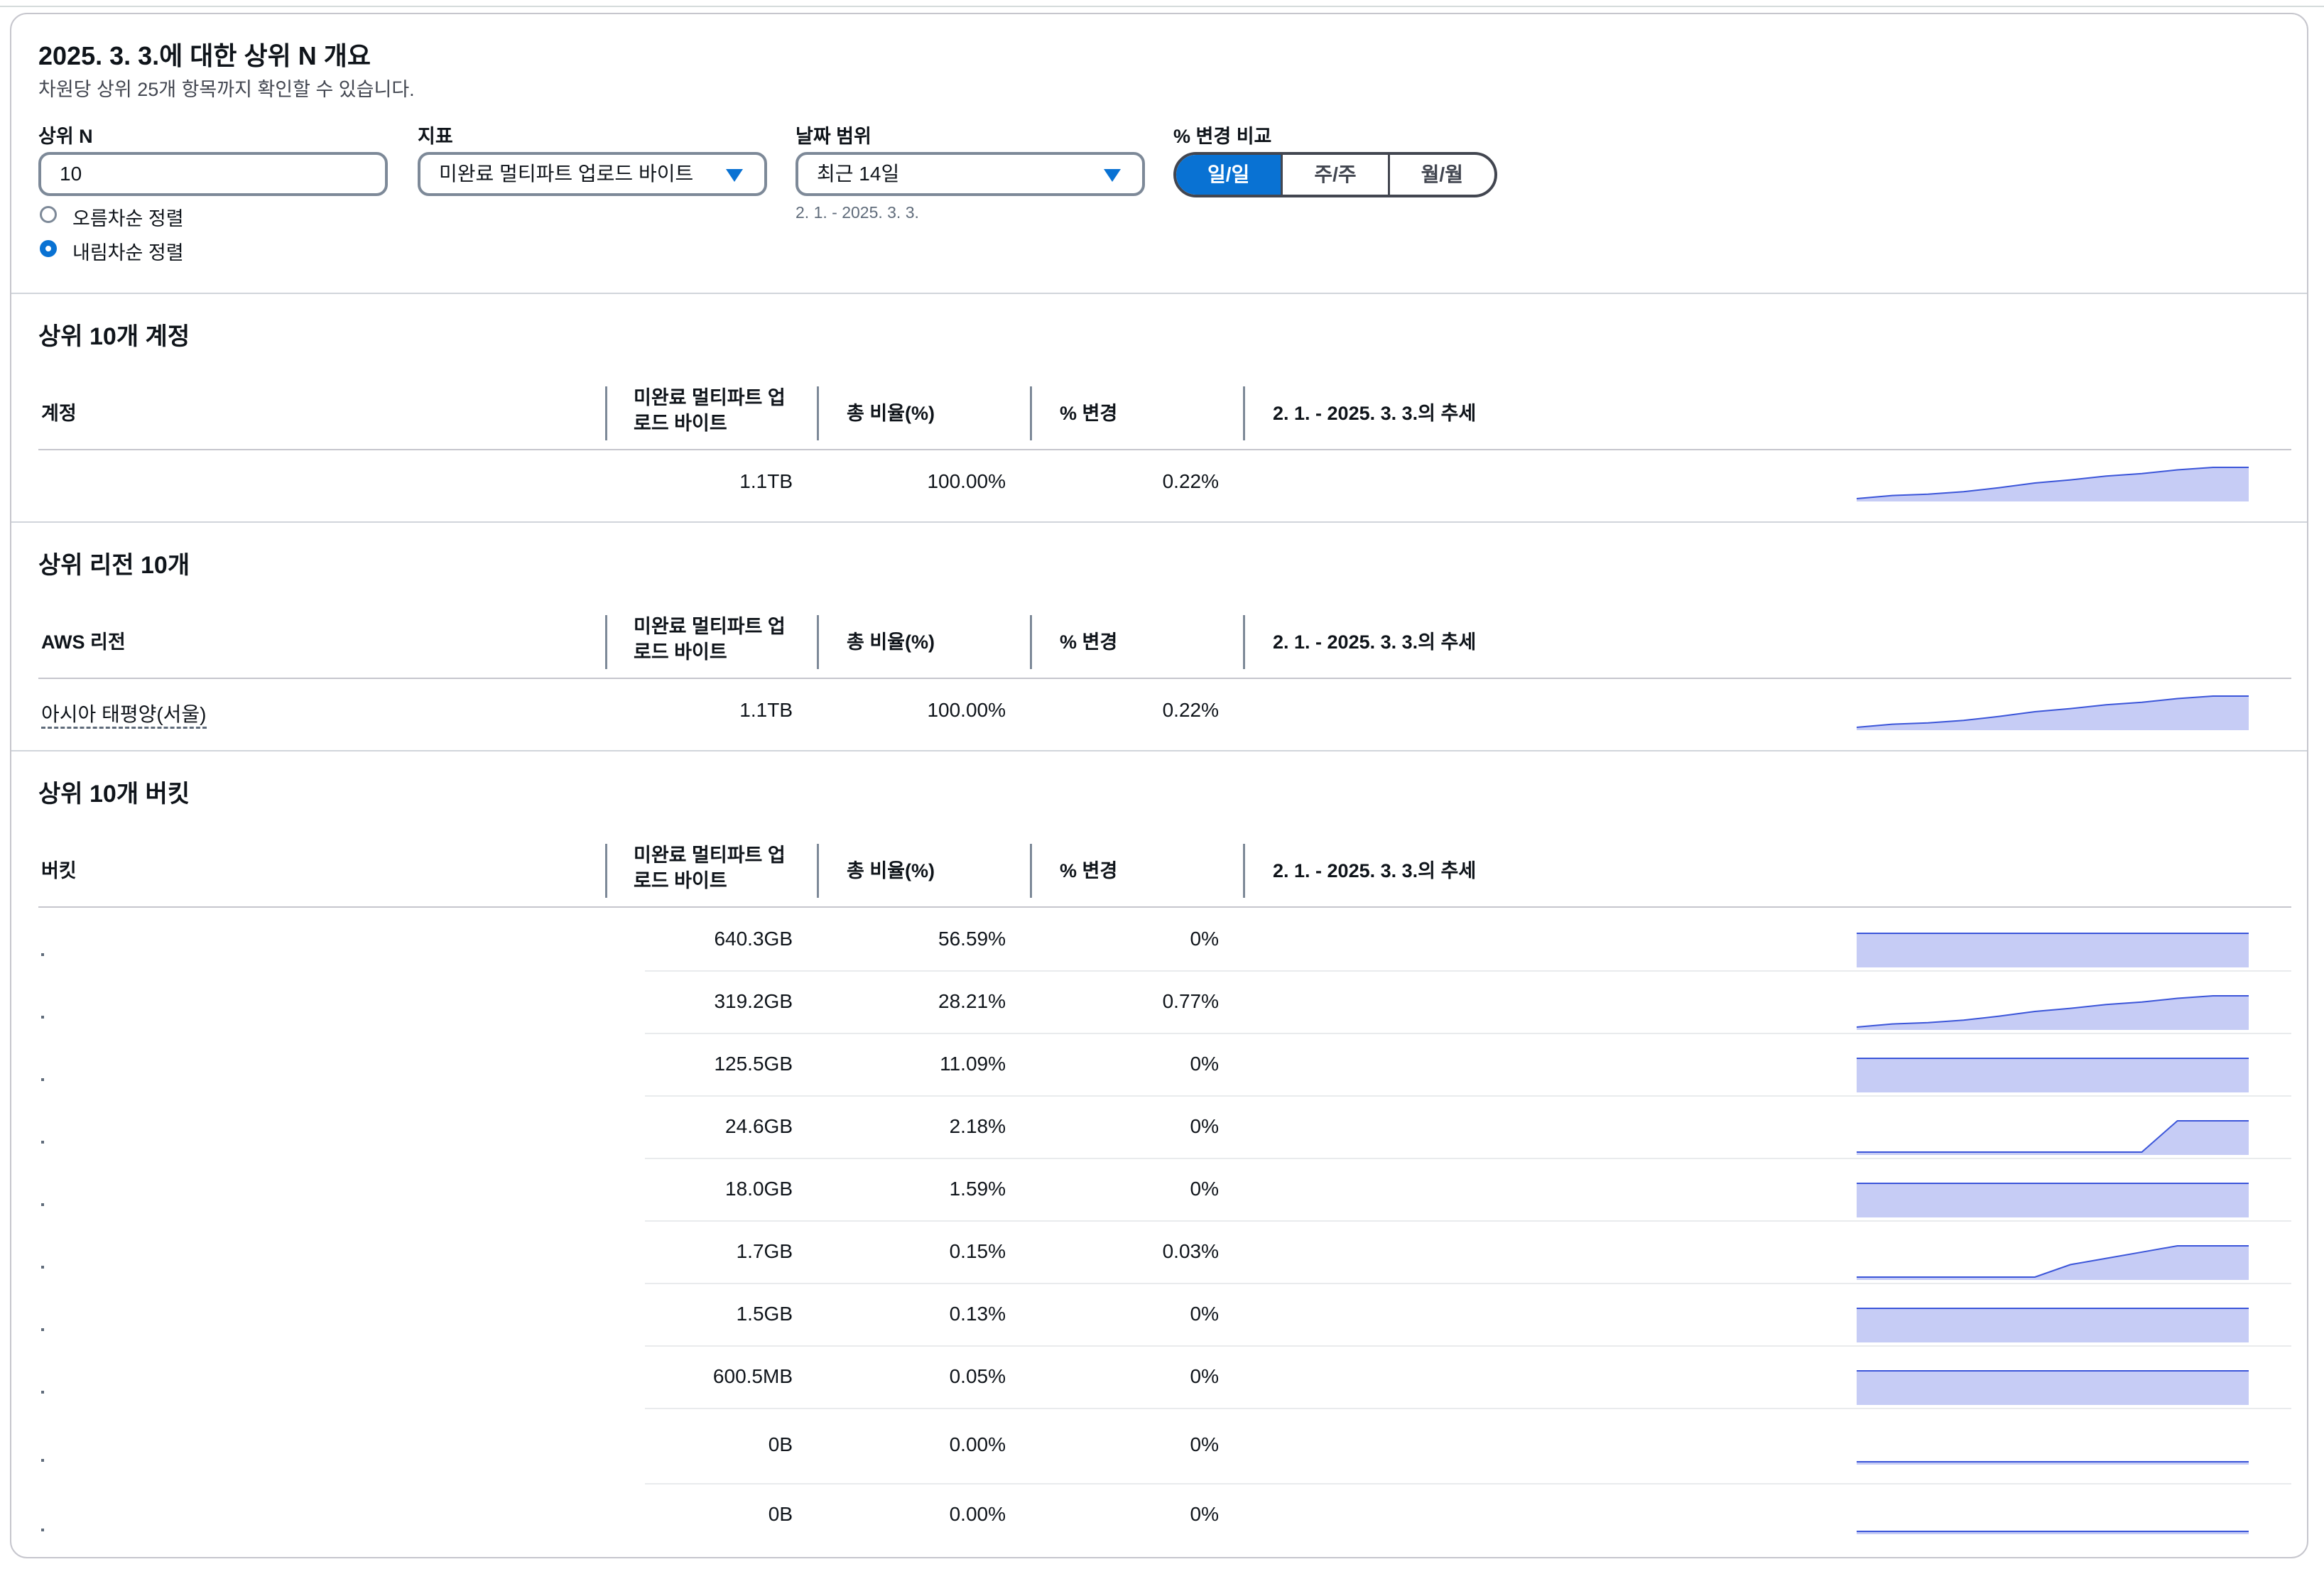 Image resolution: width=2324 pixels, height=1574 pixels. What do you see at coordinates (128, 218) in the screenshot?
I see `sort-ascending-label: 오름차순 정렬` at bounding box center [128, 218].